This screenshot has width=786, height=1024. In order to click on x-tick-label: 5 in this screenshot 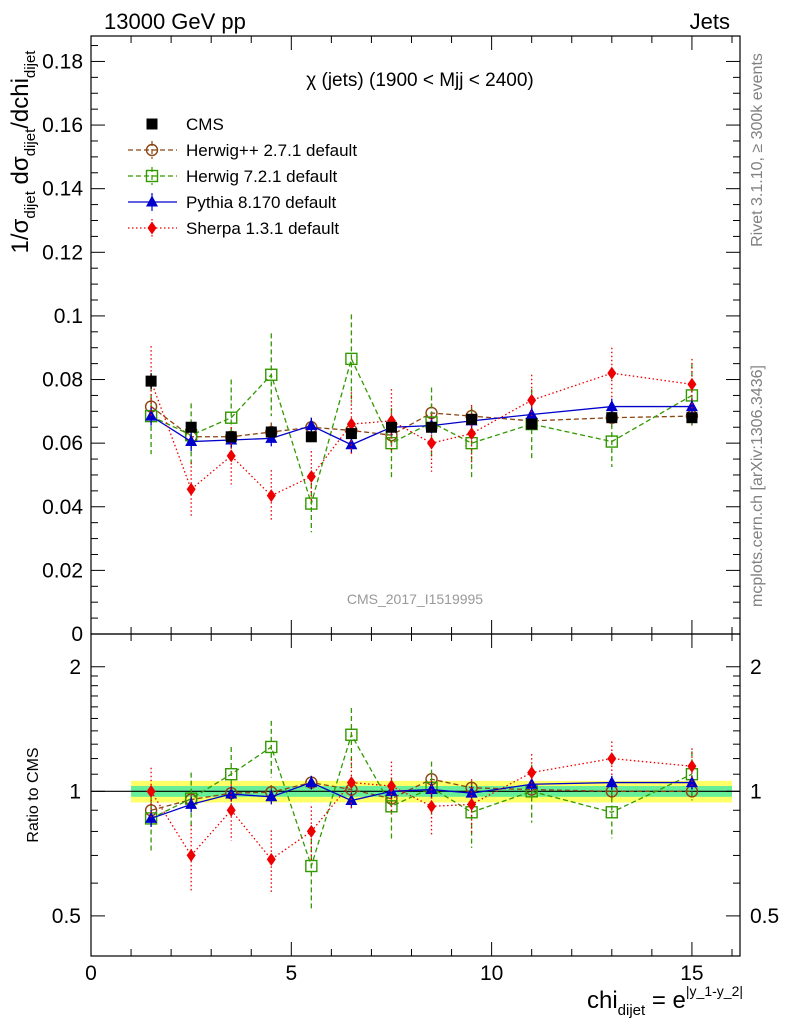, I will do `click(291, 973)`.